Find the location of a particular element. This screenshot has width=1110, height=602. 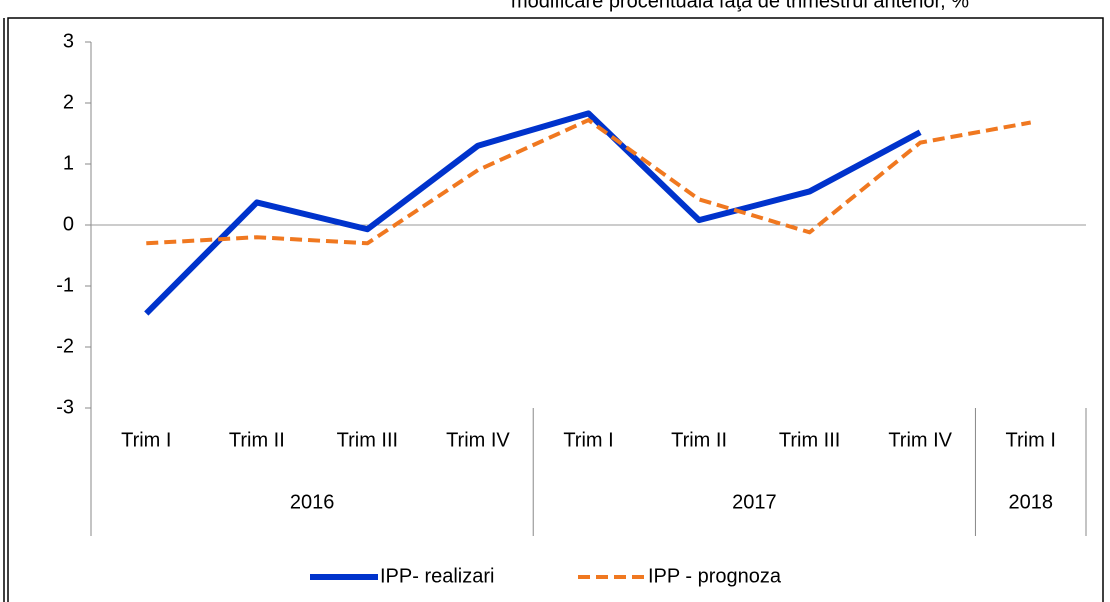

legend-label: IPP- realizari is located at coordinates (437, 576).